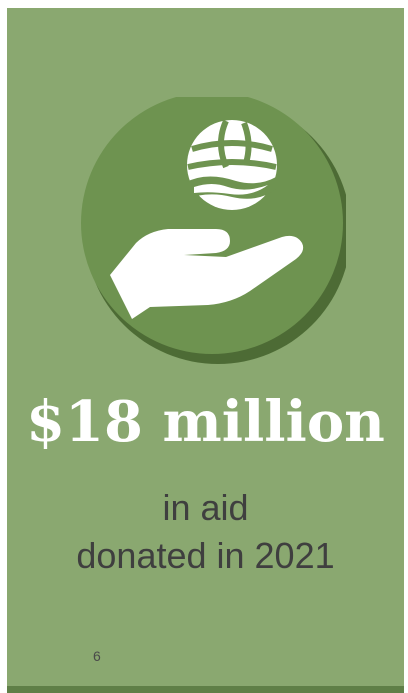  What do you see at coordinates (205, 555) in the screenshot?
I see `donation-description-line-2: donated in 2021` at bounding box center [205, 555].